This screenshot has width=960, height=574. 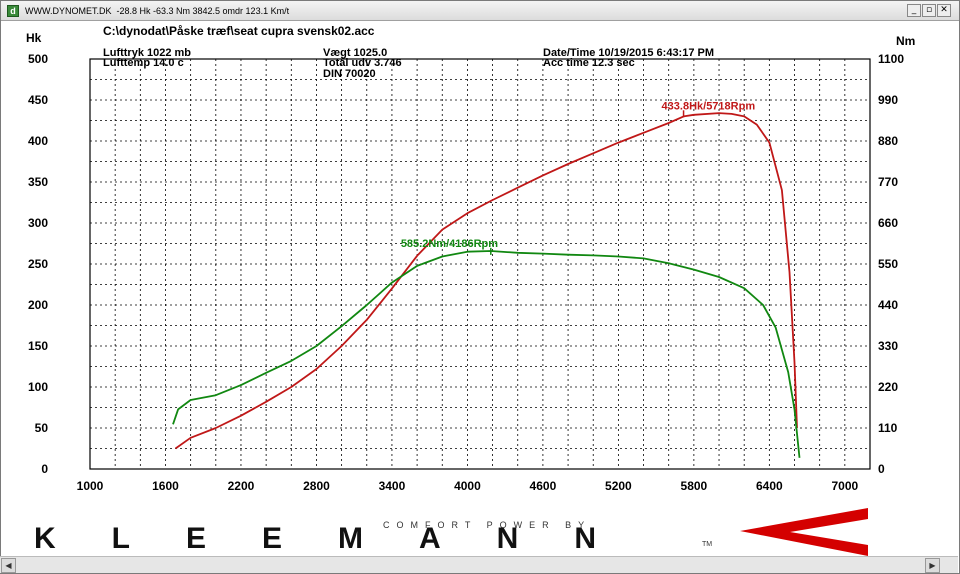 What do you see at coordinates (316, 486) in the screenshot?
I see `x-tick-label: 2800` at bounding box center [316, 486].